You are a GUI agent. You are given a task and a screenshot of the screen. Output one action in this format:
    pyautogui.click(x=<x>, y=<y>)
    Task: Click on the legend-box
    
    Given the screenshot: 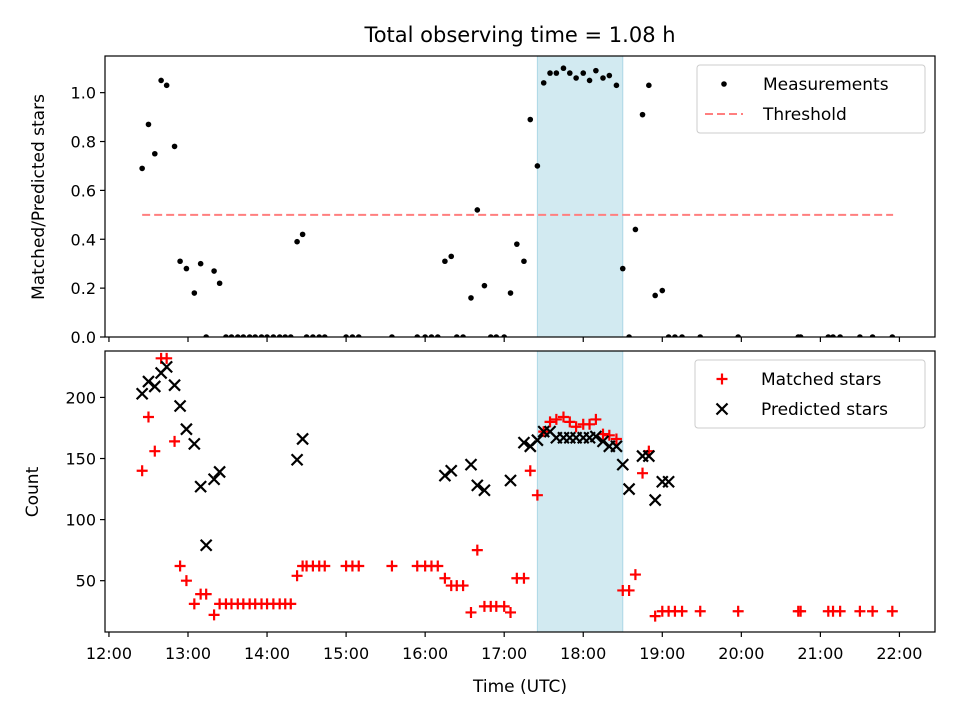 What is the action you would take?
    pyautogui.click(x=810, y=394)
    